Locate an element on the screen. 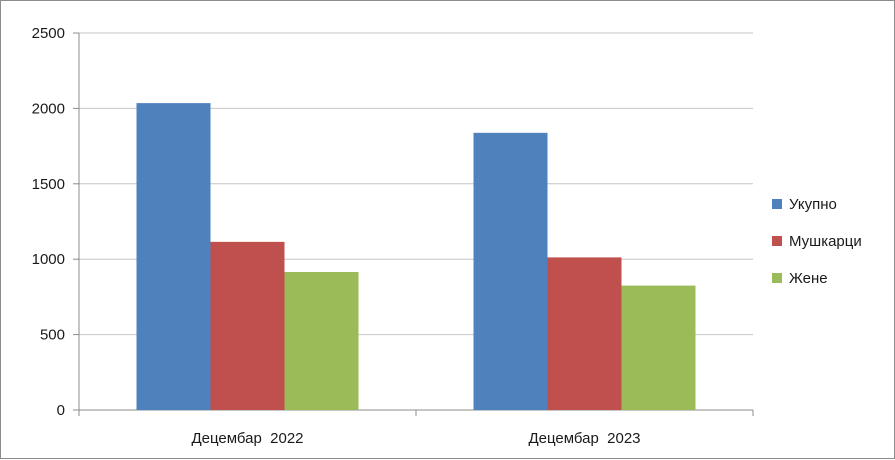 Image resolution: width=895 pixels, height=460 pixels. legend-label: Укупно is located at coordinates (813, 204).